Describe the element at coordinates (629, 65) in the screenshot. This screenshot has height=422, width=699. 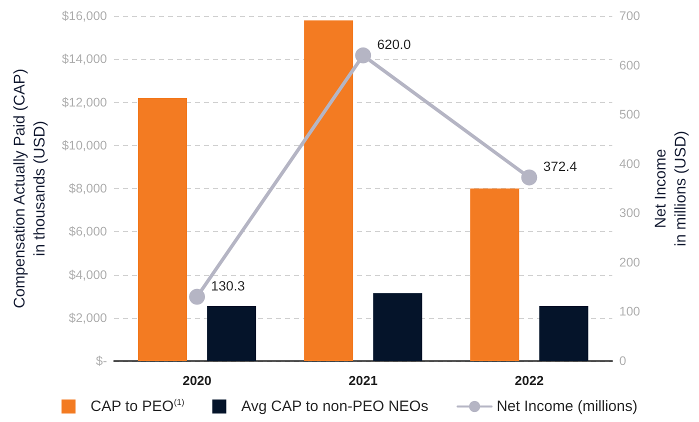
I see `y2-tick-label: 600` at that location.